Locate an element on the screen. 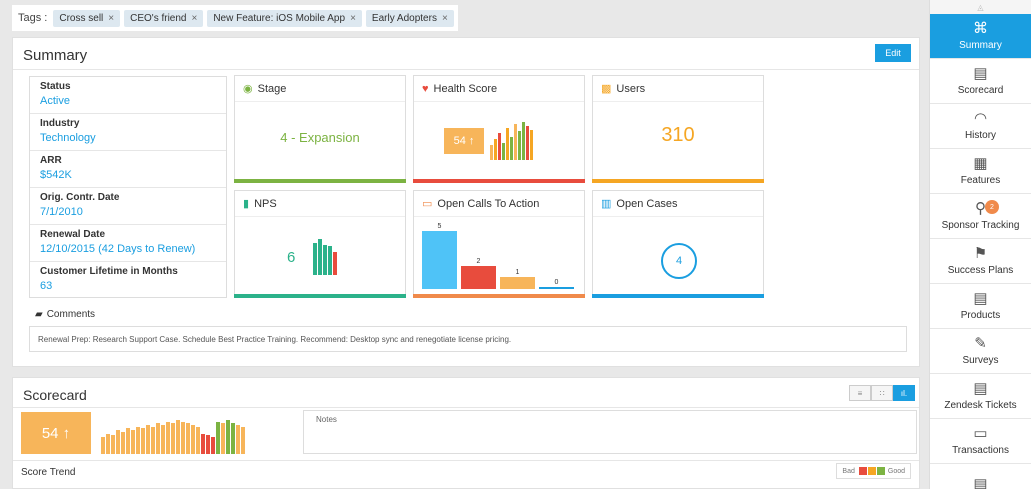 The height and width of the screenshot is (489, 1031). cta-bar-label: 5 is located at coordinates (439, 226).